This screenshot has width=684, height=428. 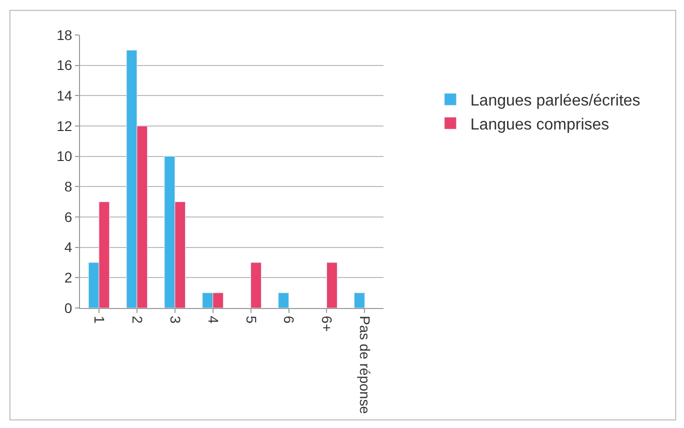 I want to click on y-tick-label: 18, so click(x=64, y=34).